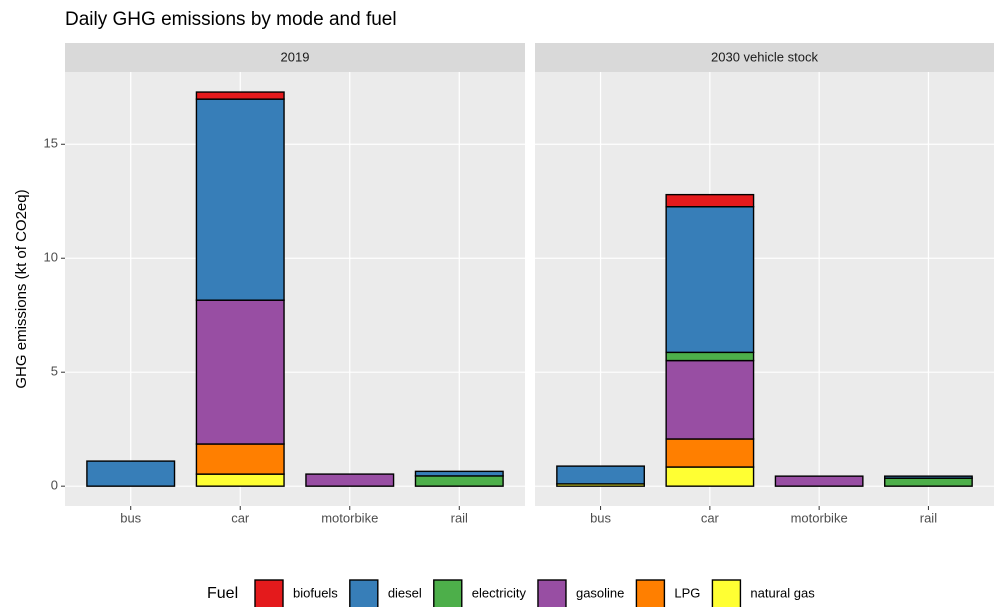 Image resolution: width=994 pixels, height=607 pixels. I want to click on strip-label: 2019, so click(295, 56).